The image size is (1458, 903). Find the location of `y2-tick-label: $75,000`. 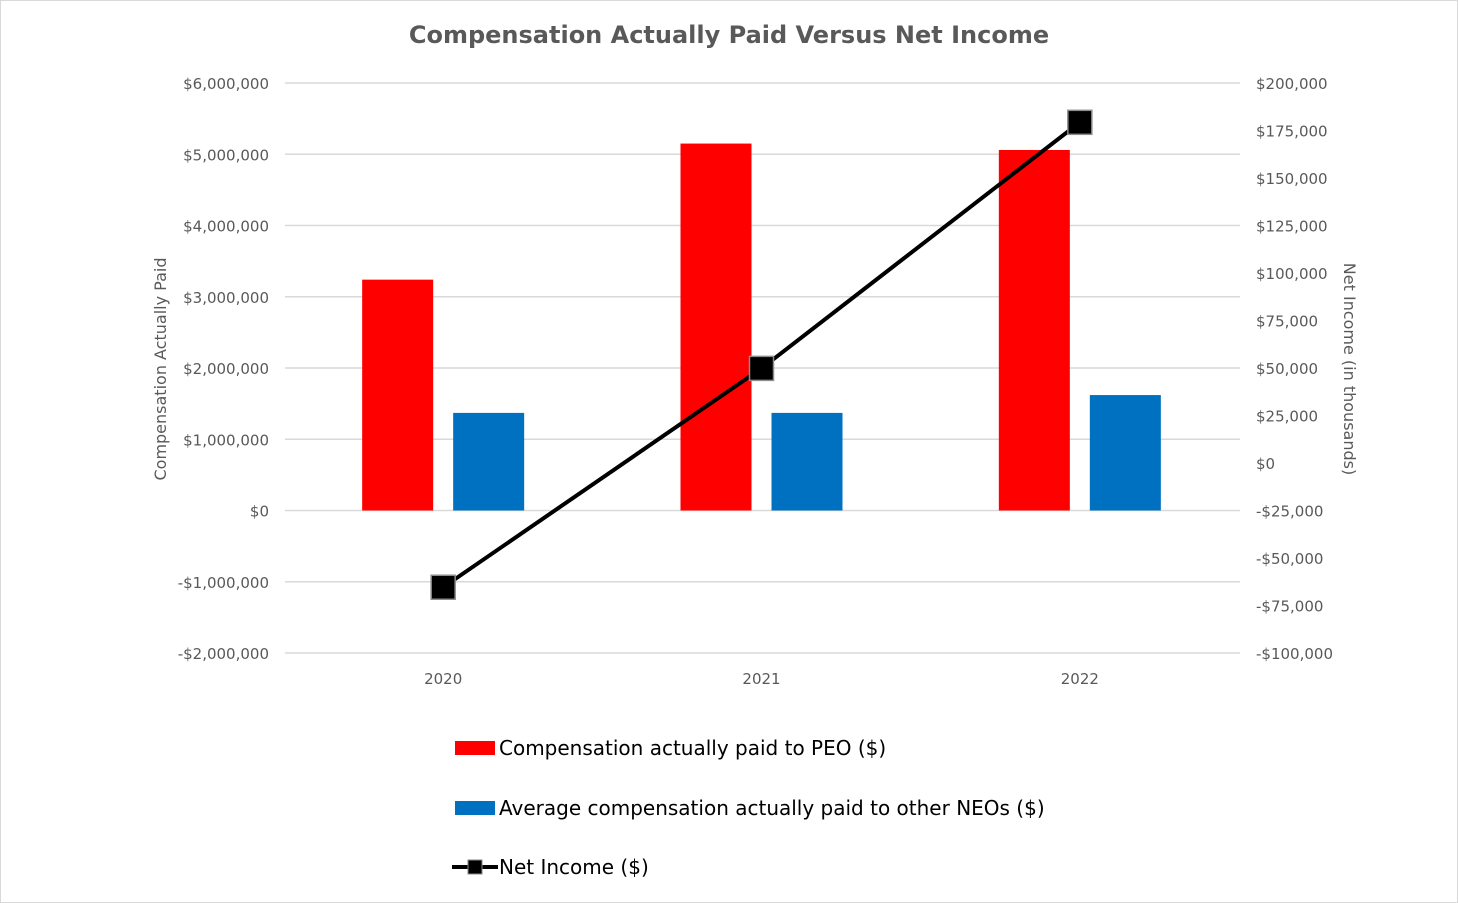

y2-tick-label: $75,000 is located at coordinates (1287, 322).